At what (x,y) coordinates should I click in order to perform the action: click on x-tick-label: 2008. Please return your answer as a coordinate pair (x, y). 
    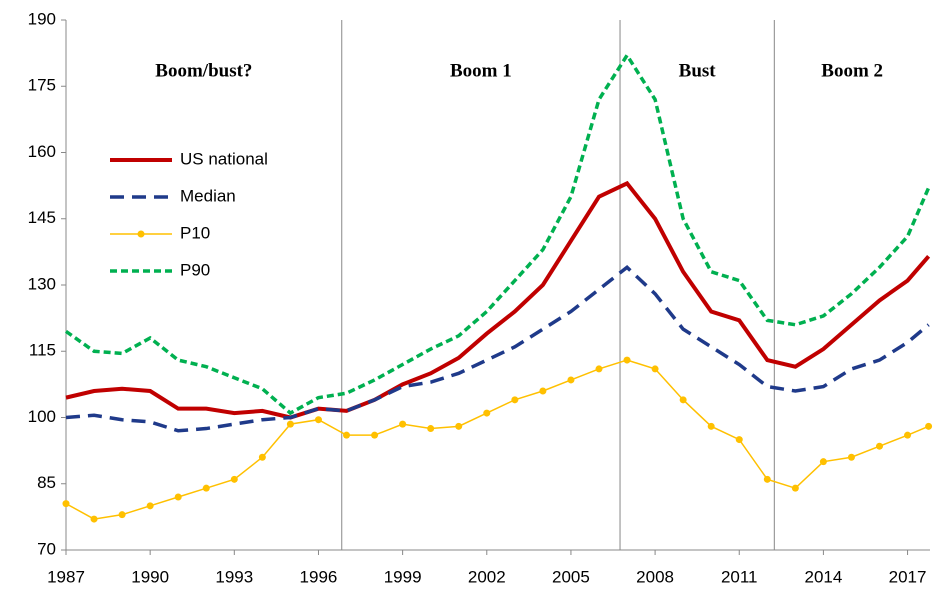
    Looking at the image, I should click on (655, 576).